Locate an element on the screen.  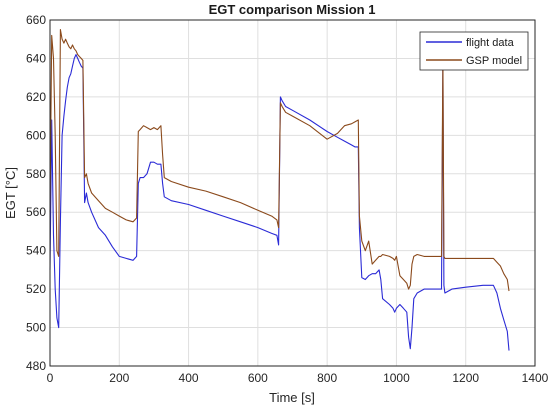
x-tick-label: 0 is located at coordinates (50, 378).